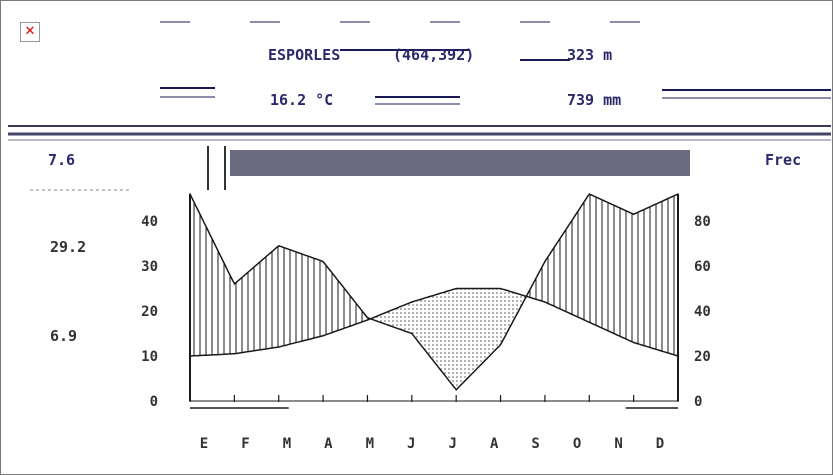 This screenshot has height=475, width=833. I want to click on month-label: O, so click(577, 444).